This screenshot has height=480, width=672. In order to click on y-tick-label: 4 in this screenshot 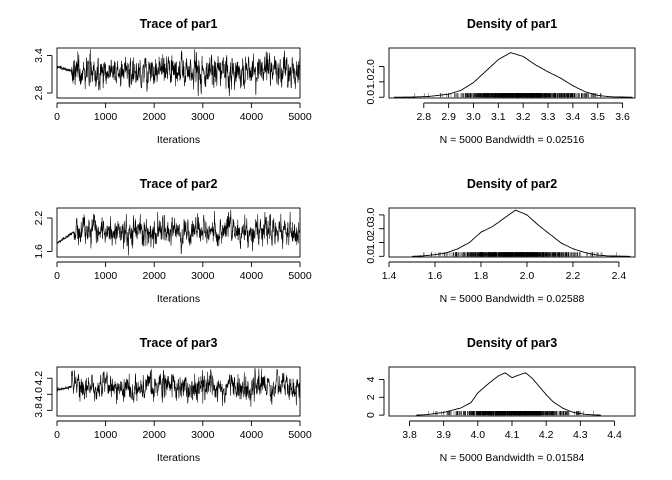, I will do `click(371, 379)`.